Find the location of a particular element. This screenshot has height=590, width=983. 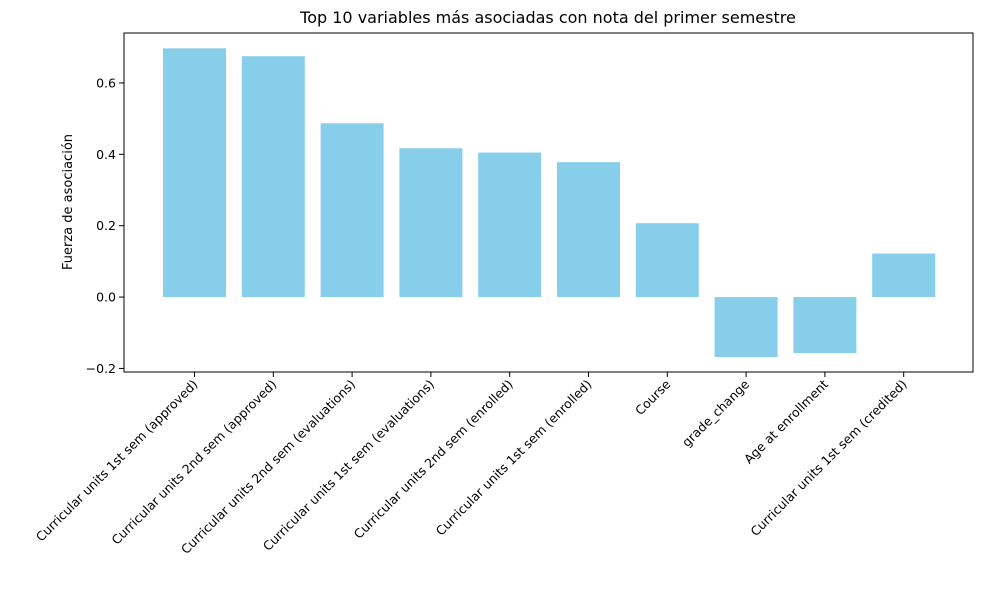

x-tick-label: Curricular units 1st sem (credited) is located at coordinates (828, 458).